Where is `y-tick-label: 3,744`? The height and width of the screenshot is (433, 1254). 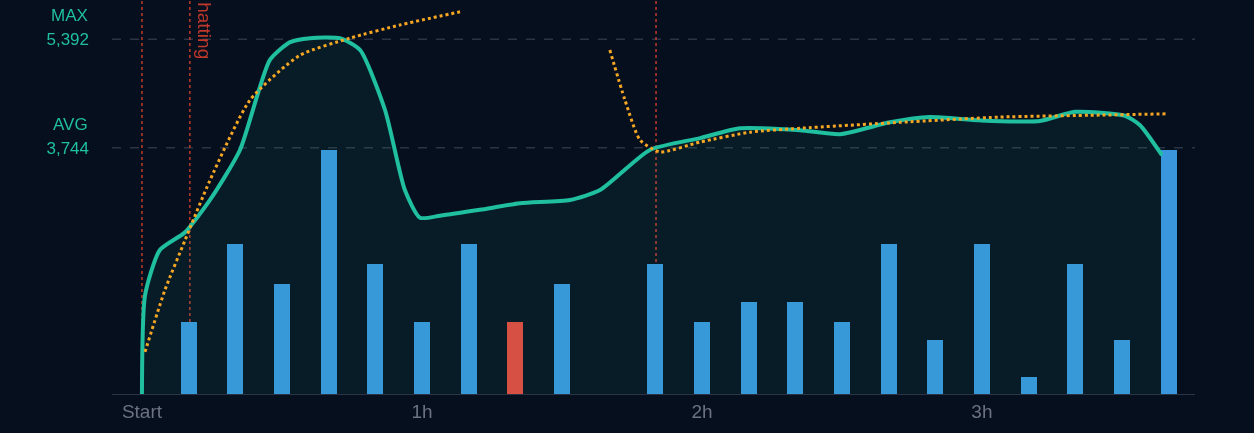 y-tick-label: 3,744 is located at coordinates (67, 148).